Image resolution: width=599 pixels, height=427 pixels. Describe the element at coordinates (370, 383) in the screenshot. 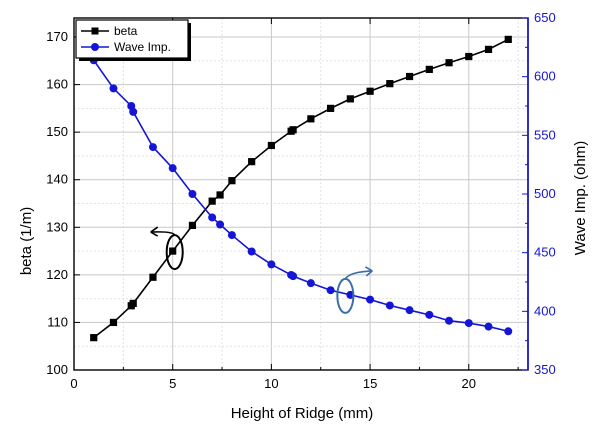

I see `x-tick-label: 15` at that location.